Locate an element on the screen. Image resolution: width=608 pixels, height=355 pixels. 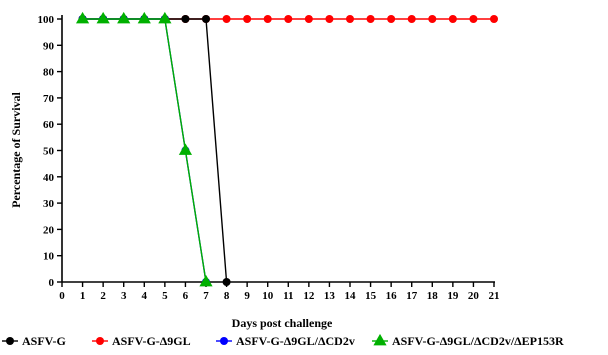
y-tick-label: 70 is located at coordinates (49, 99).